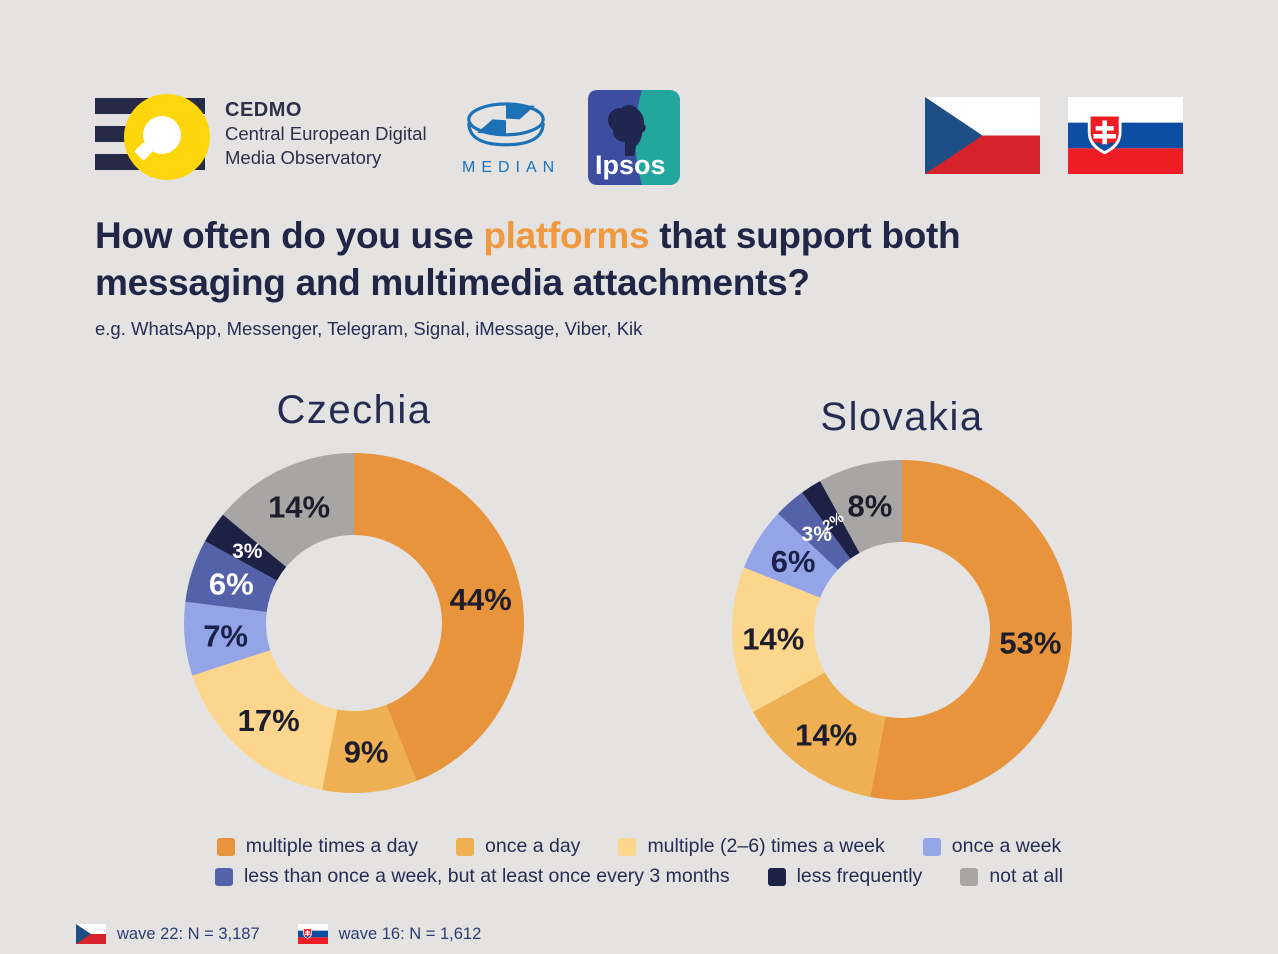 Image resolution: width=1278 pixels, height=954 pixels. I want to click on cedmo-acronym: CEDMO, so click(263, 110).